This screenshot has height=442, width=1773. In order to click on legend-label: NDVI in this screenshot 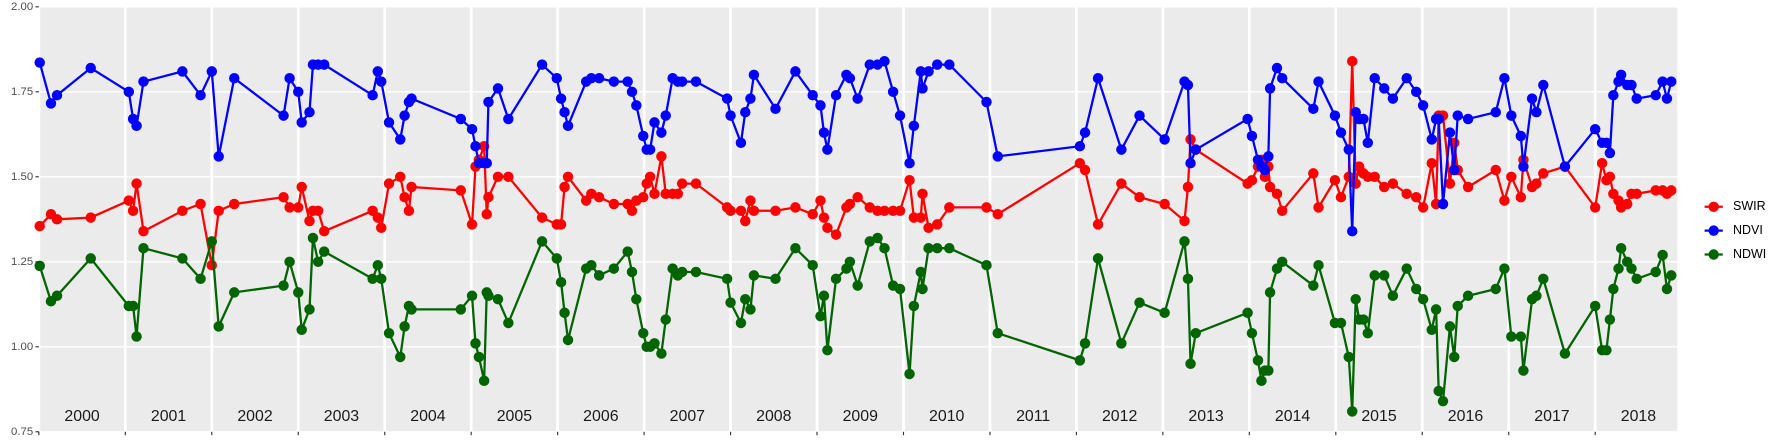, I will do `click(1748, 230)`.